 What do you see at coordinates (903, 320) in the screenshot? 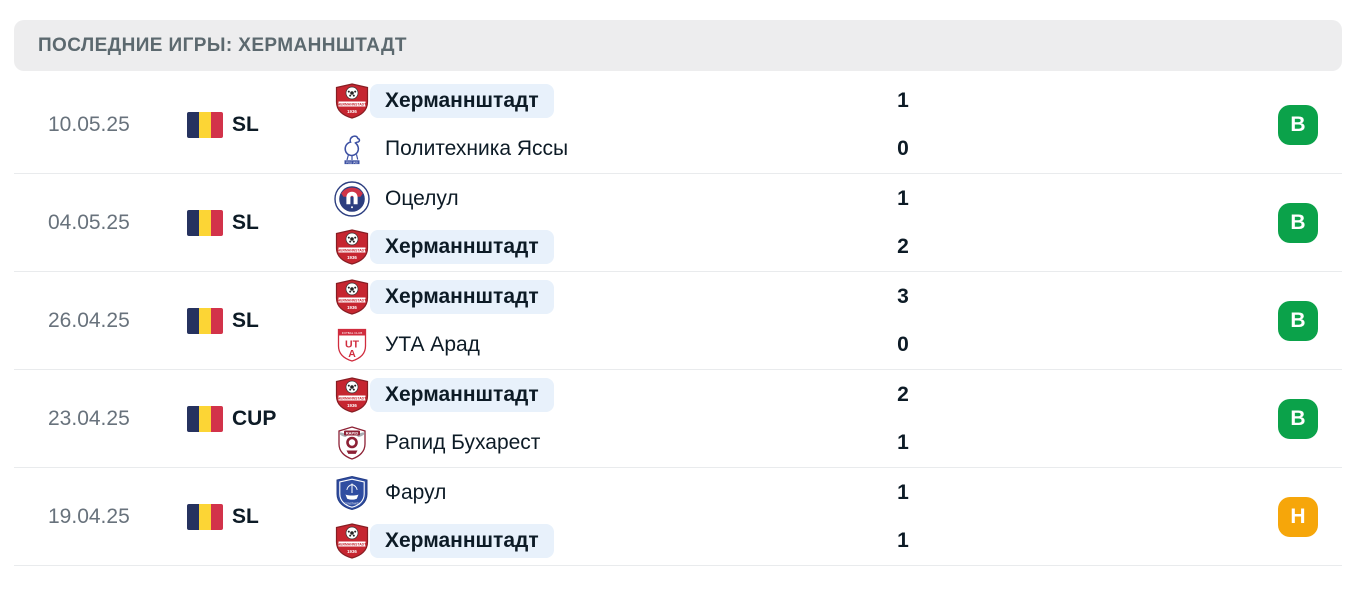
I see `score-column: 3 0` at bounding box center [903, 320].